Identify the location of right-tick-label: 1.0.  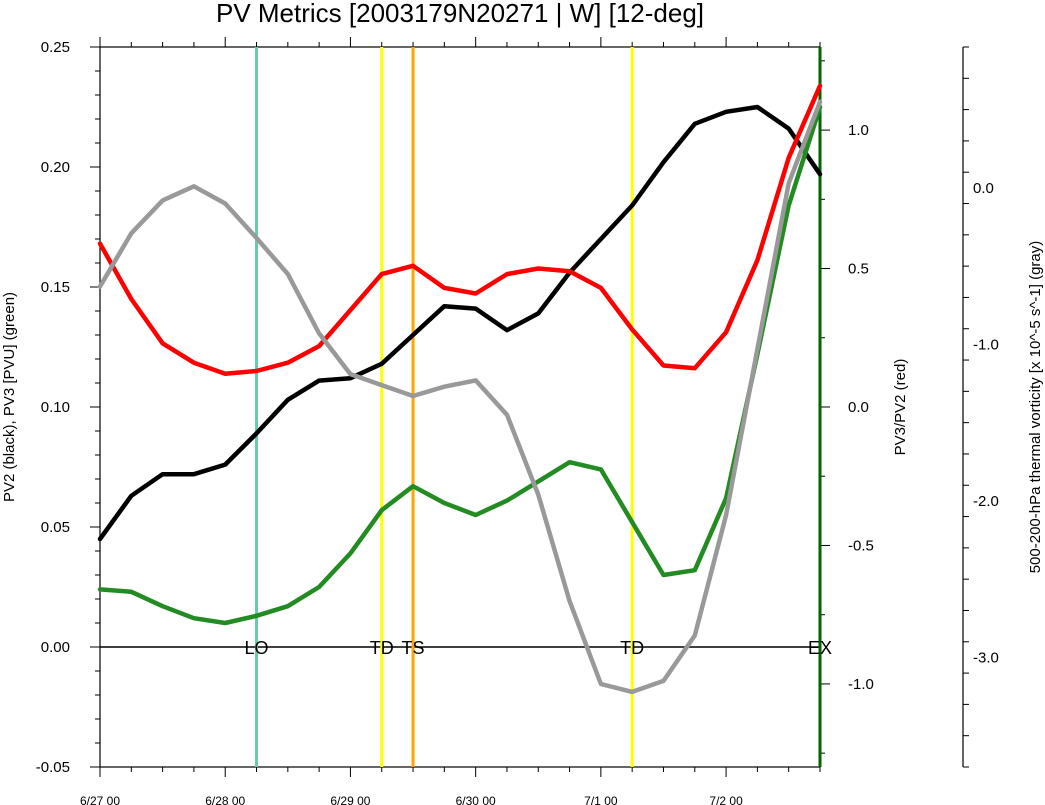
(858, 130).